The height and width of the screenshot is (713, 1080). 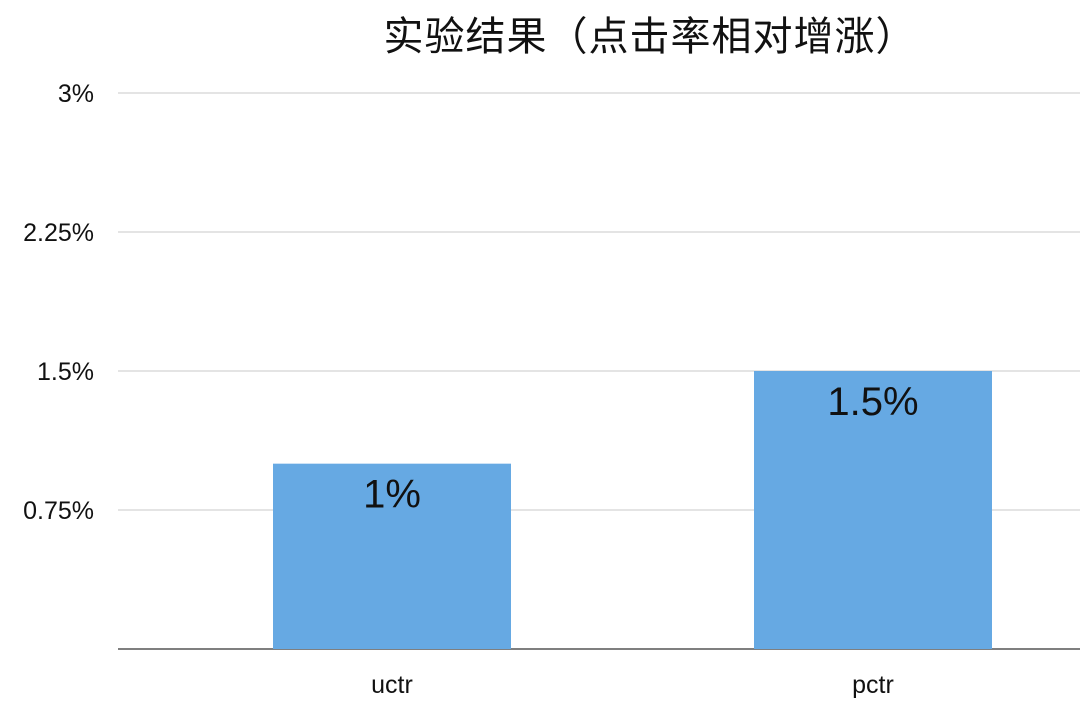 I want to click on y-tick-label: 1.5%, so click(x=65, y=372).